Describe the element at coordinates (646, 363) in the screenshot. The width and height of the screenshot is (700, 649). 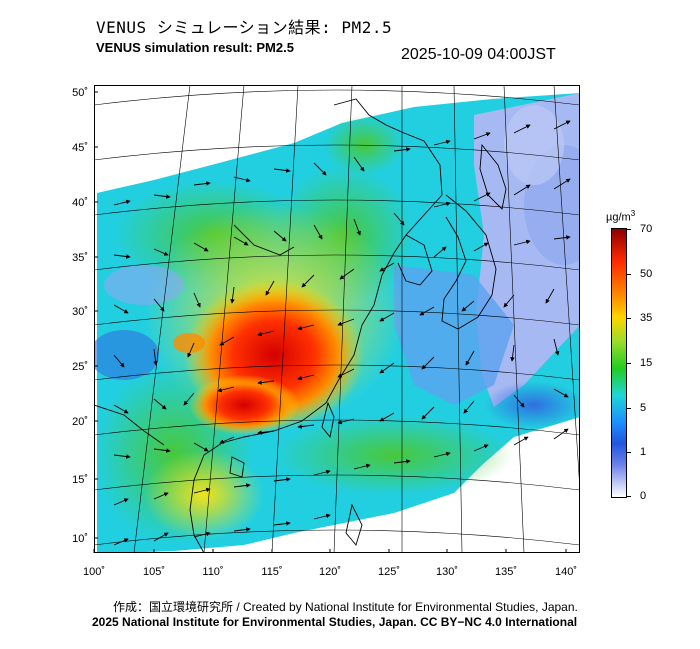
I see `colorbar-label-15: 15` at that location.